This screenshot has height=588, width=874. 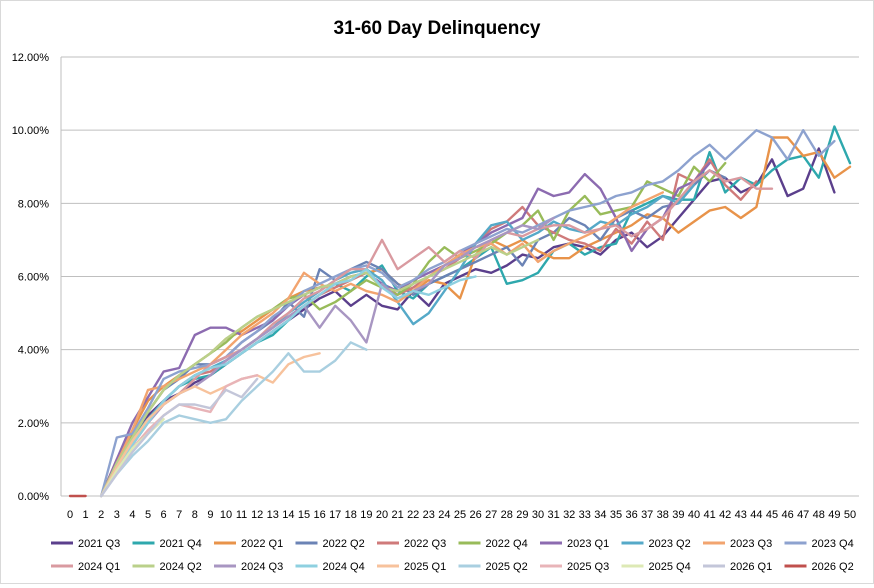 What do you see at coordinates (588, 567) in the screenshot?
I see `legend-label: 2025 Q3` at bounding box center [588, 567].